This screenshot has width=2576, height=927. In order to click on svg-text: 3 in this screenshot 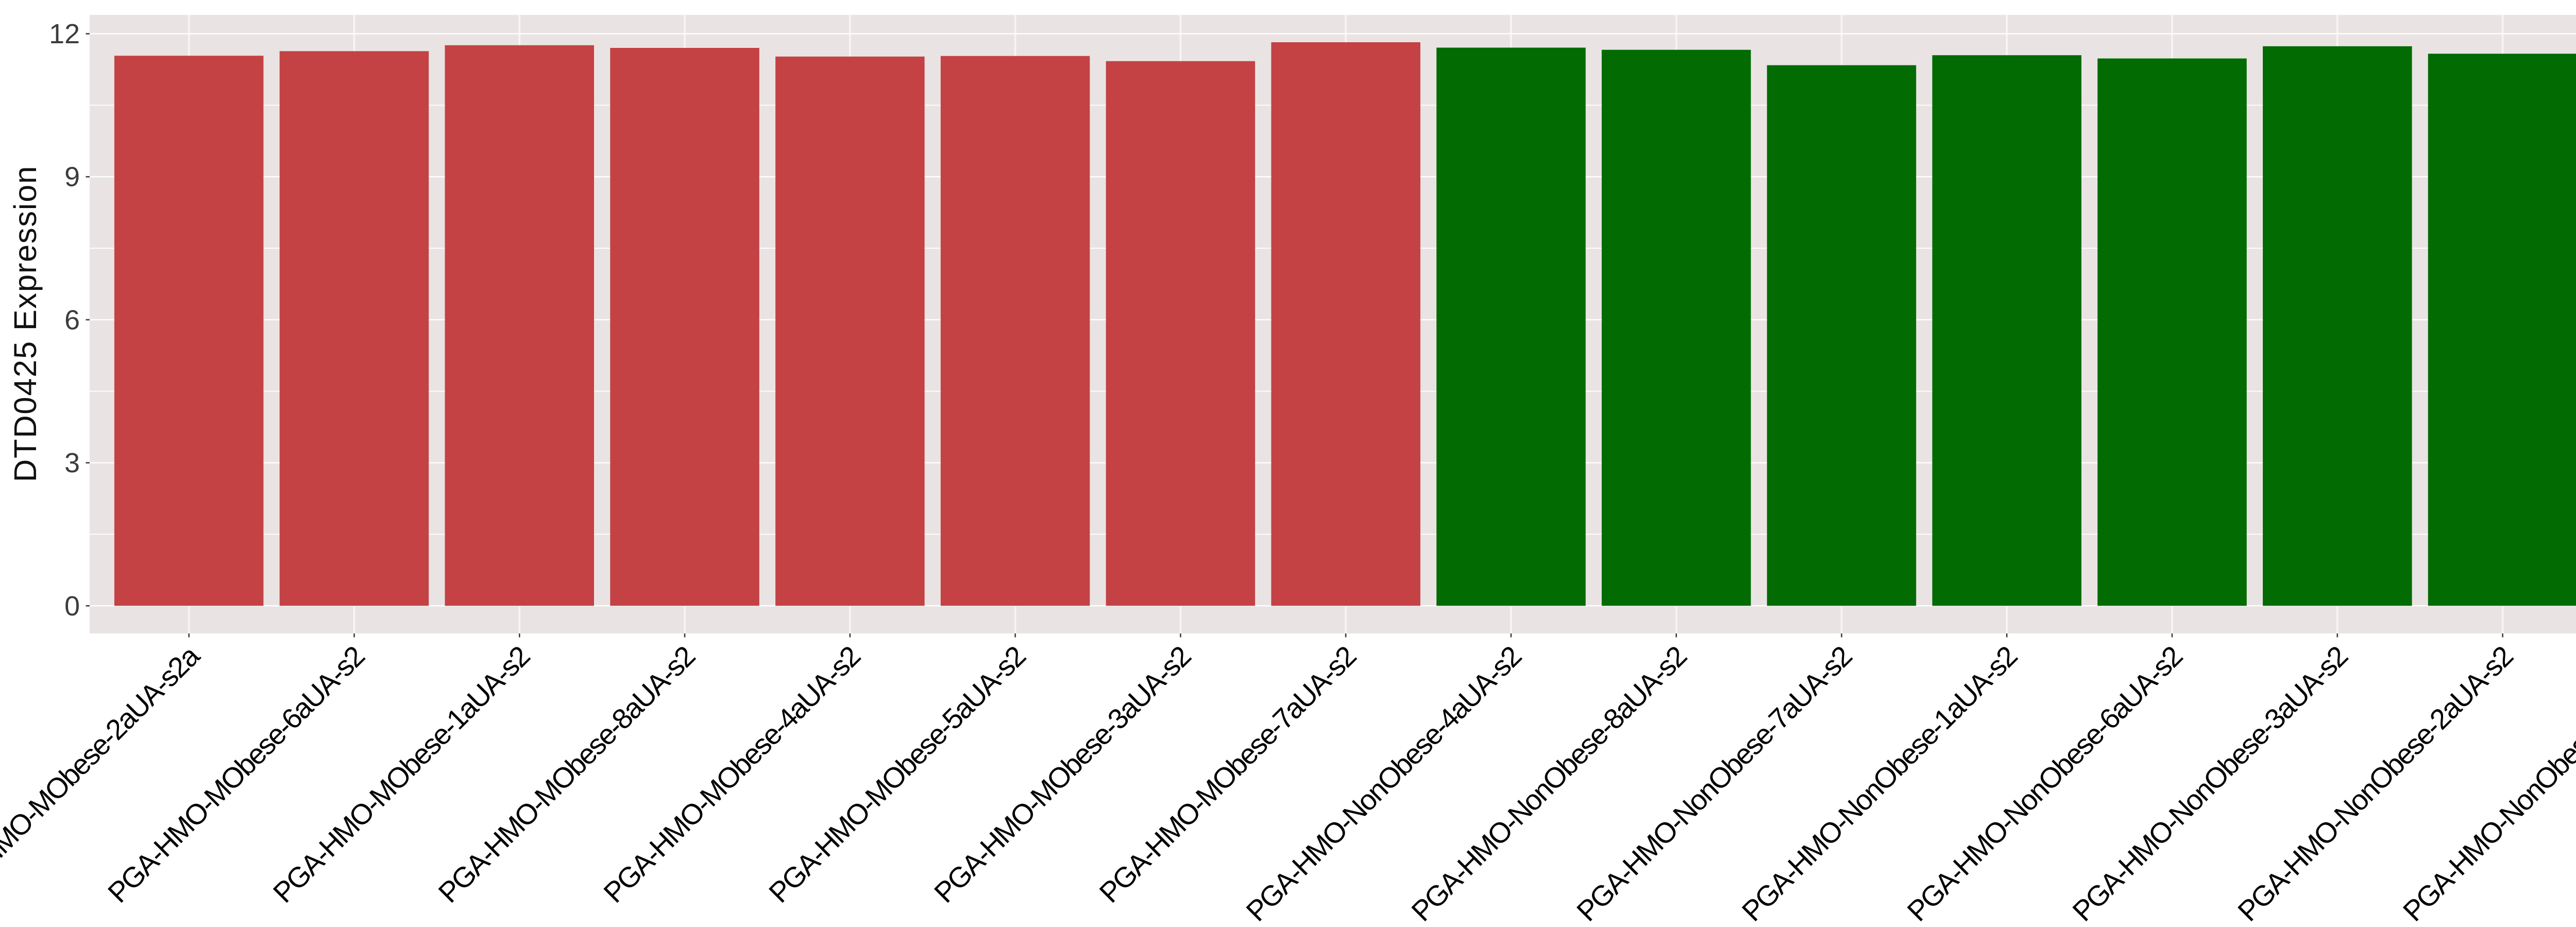, I will do `click(72, 463)`.